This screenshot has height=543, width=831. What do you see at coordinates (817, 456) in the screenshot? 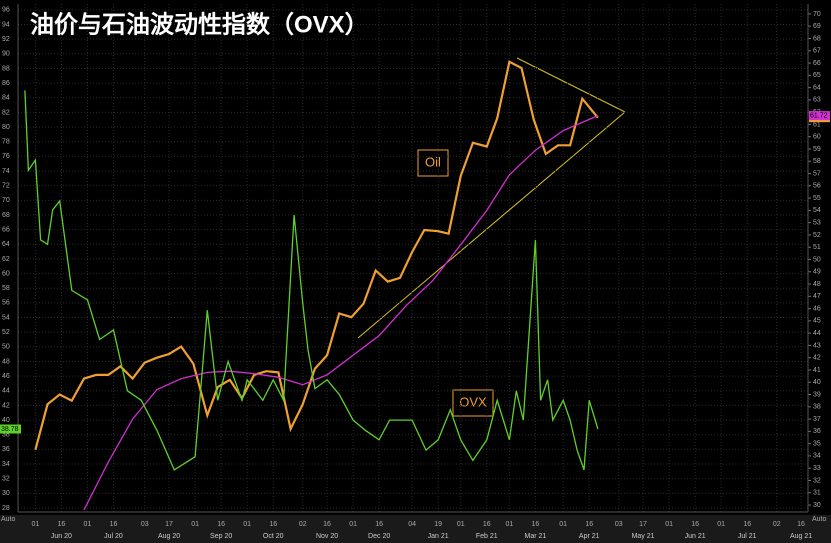
I see `y2-tick-label: 34` at bounding box center [817, 456].